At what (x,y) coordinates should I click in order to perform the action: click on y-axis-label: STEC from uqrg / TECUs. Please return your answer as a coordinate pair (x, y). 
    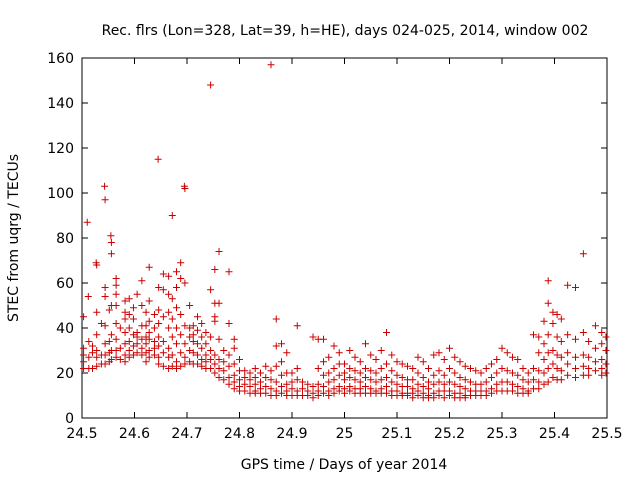
    Looking at the image, I should click on (14, 238).